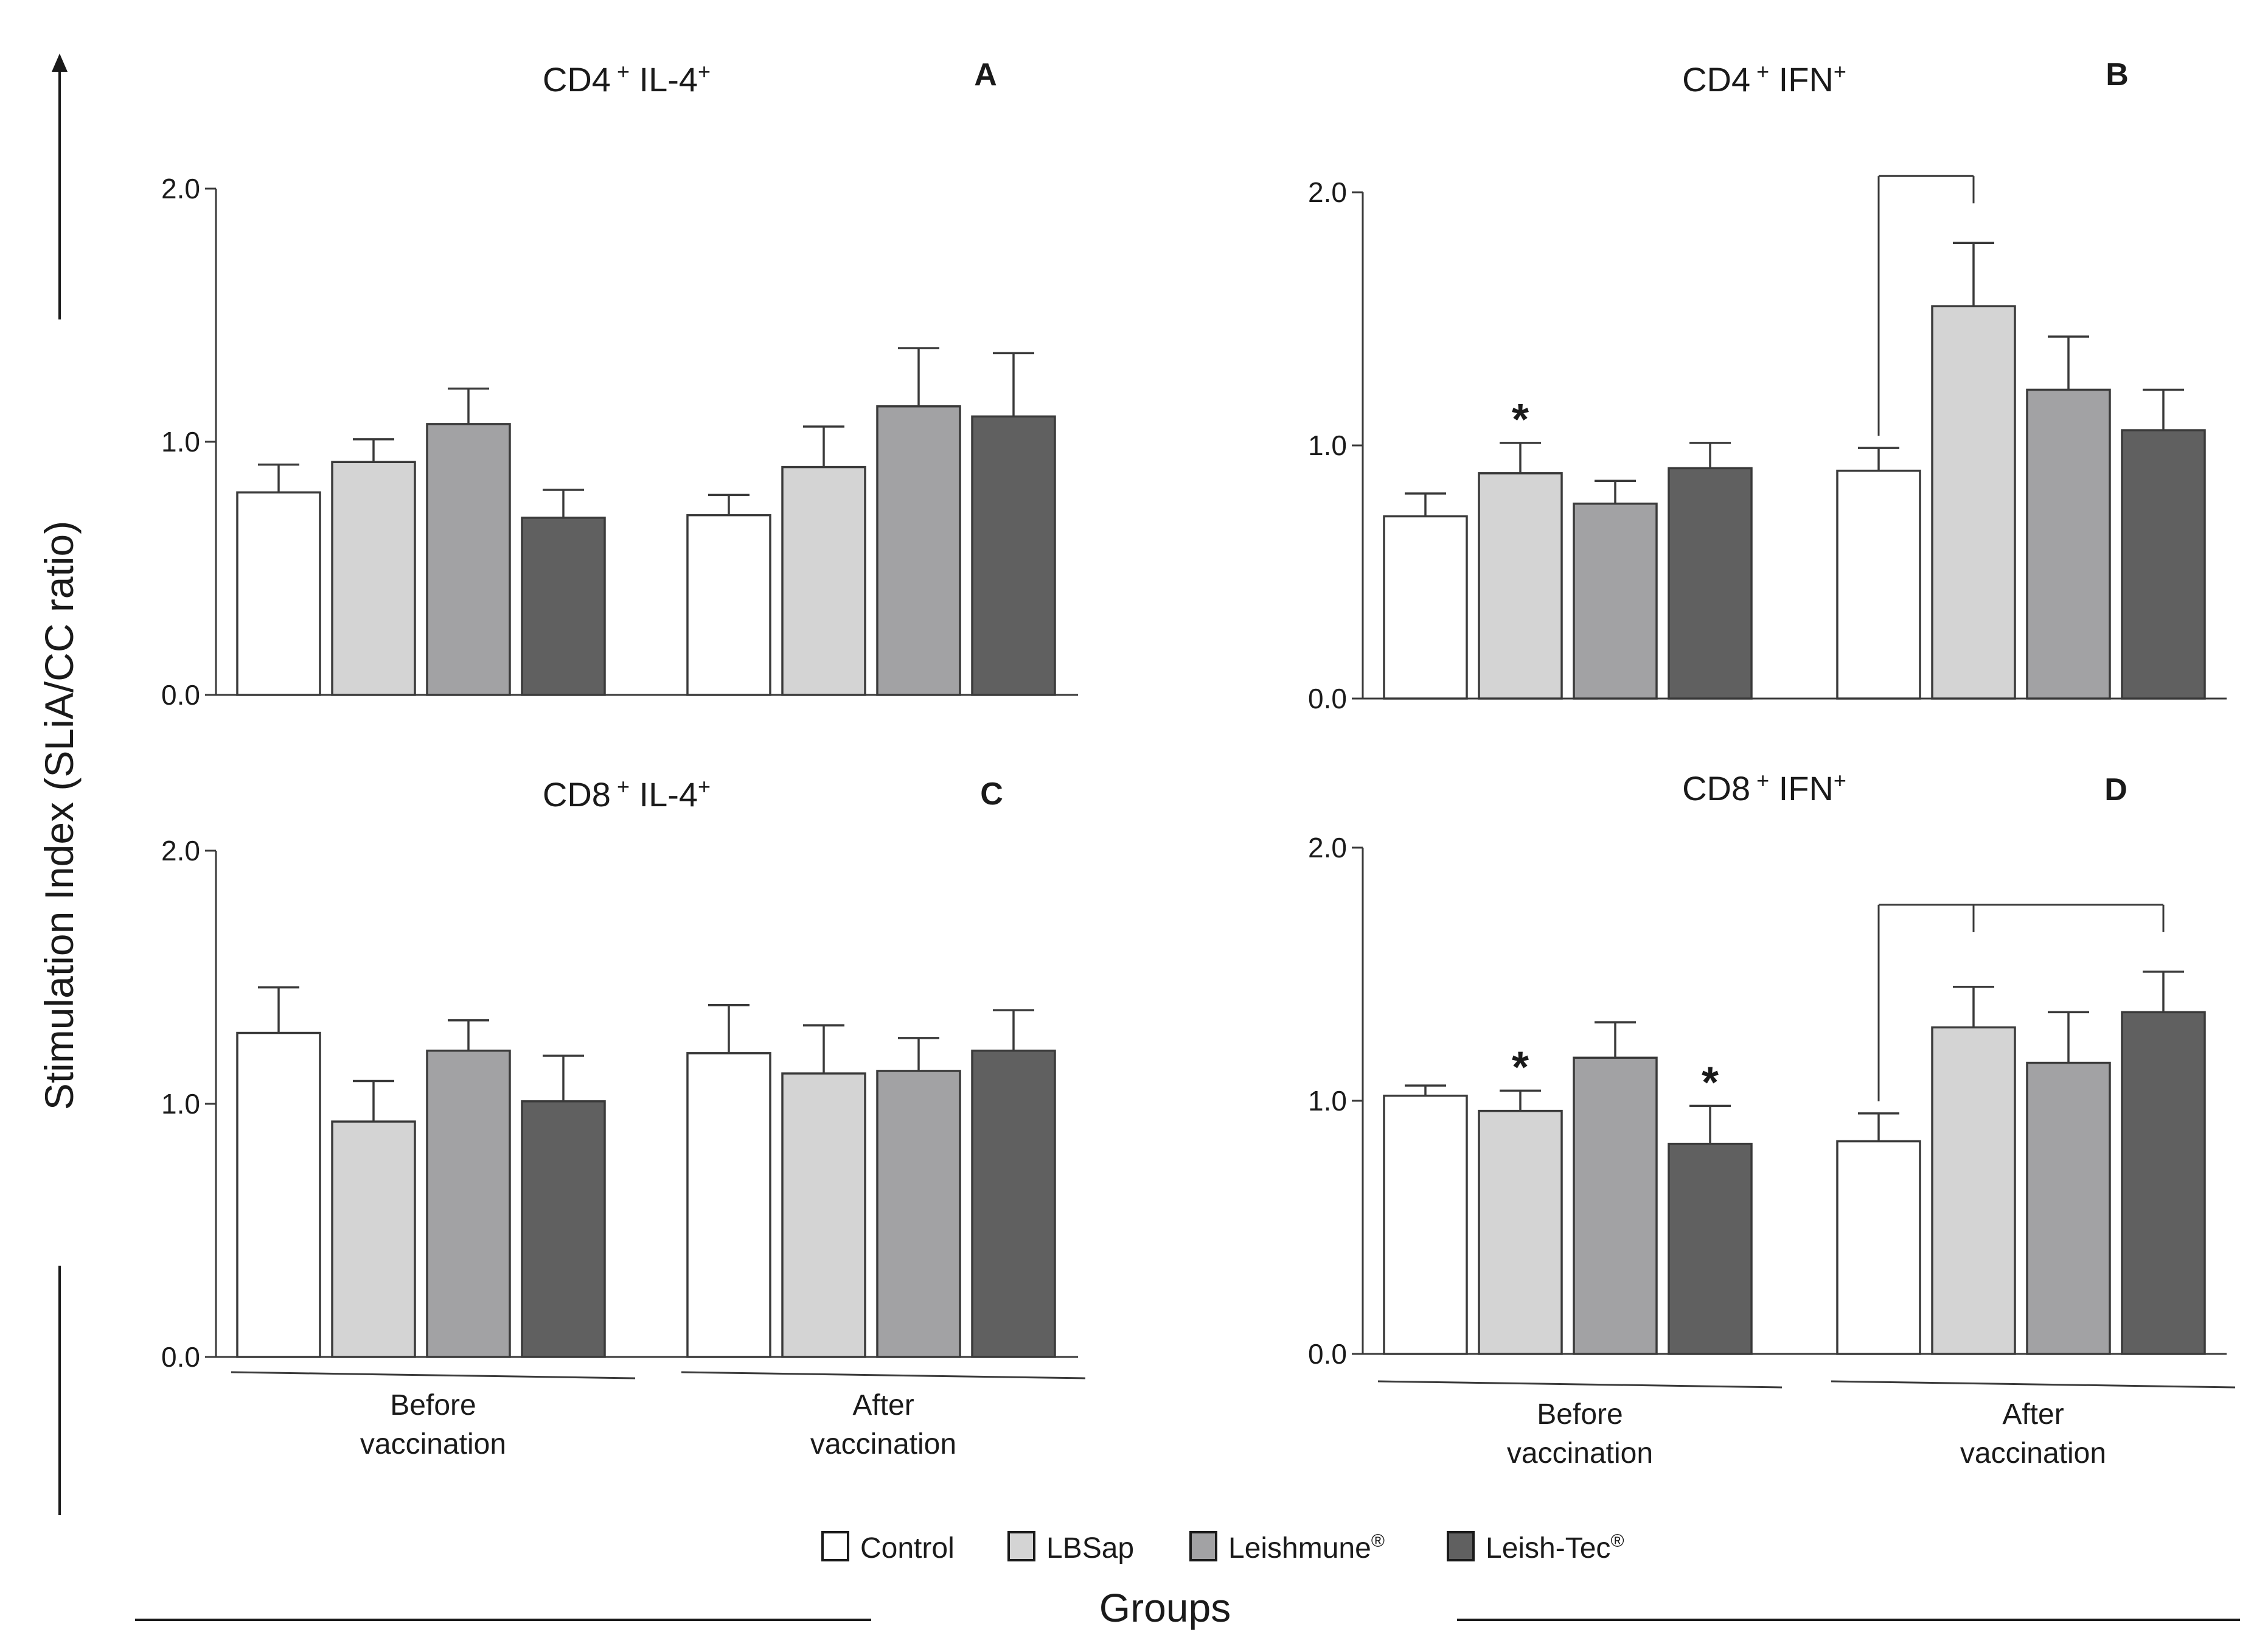 This screenshot has width=2268, height=1646. What do you see at coordinates (2115, 789) in the screenshot?
I see `panel-letter: D` at bounding box center [2115, 789].